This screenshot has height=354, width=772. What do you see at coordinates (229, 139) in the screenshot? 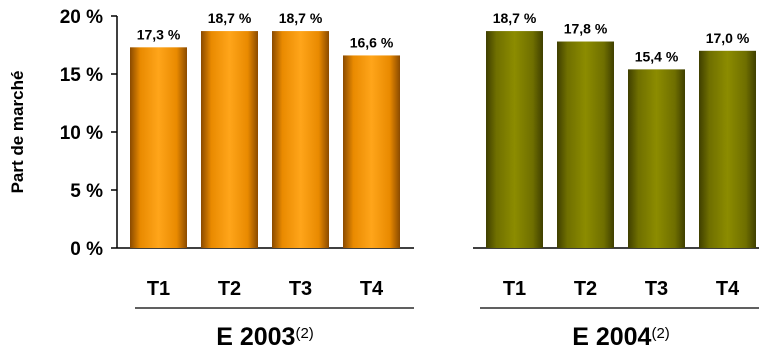
I see `bar-e2003-t2` at bounding box center [229, 139].